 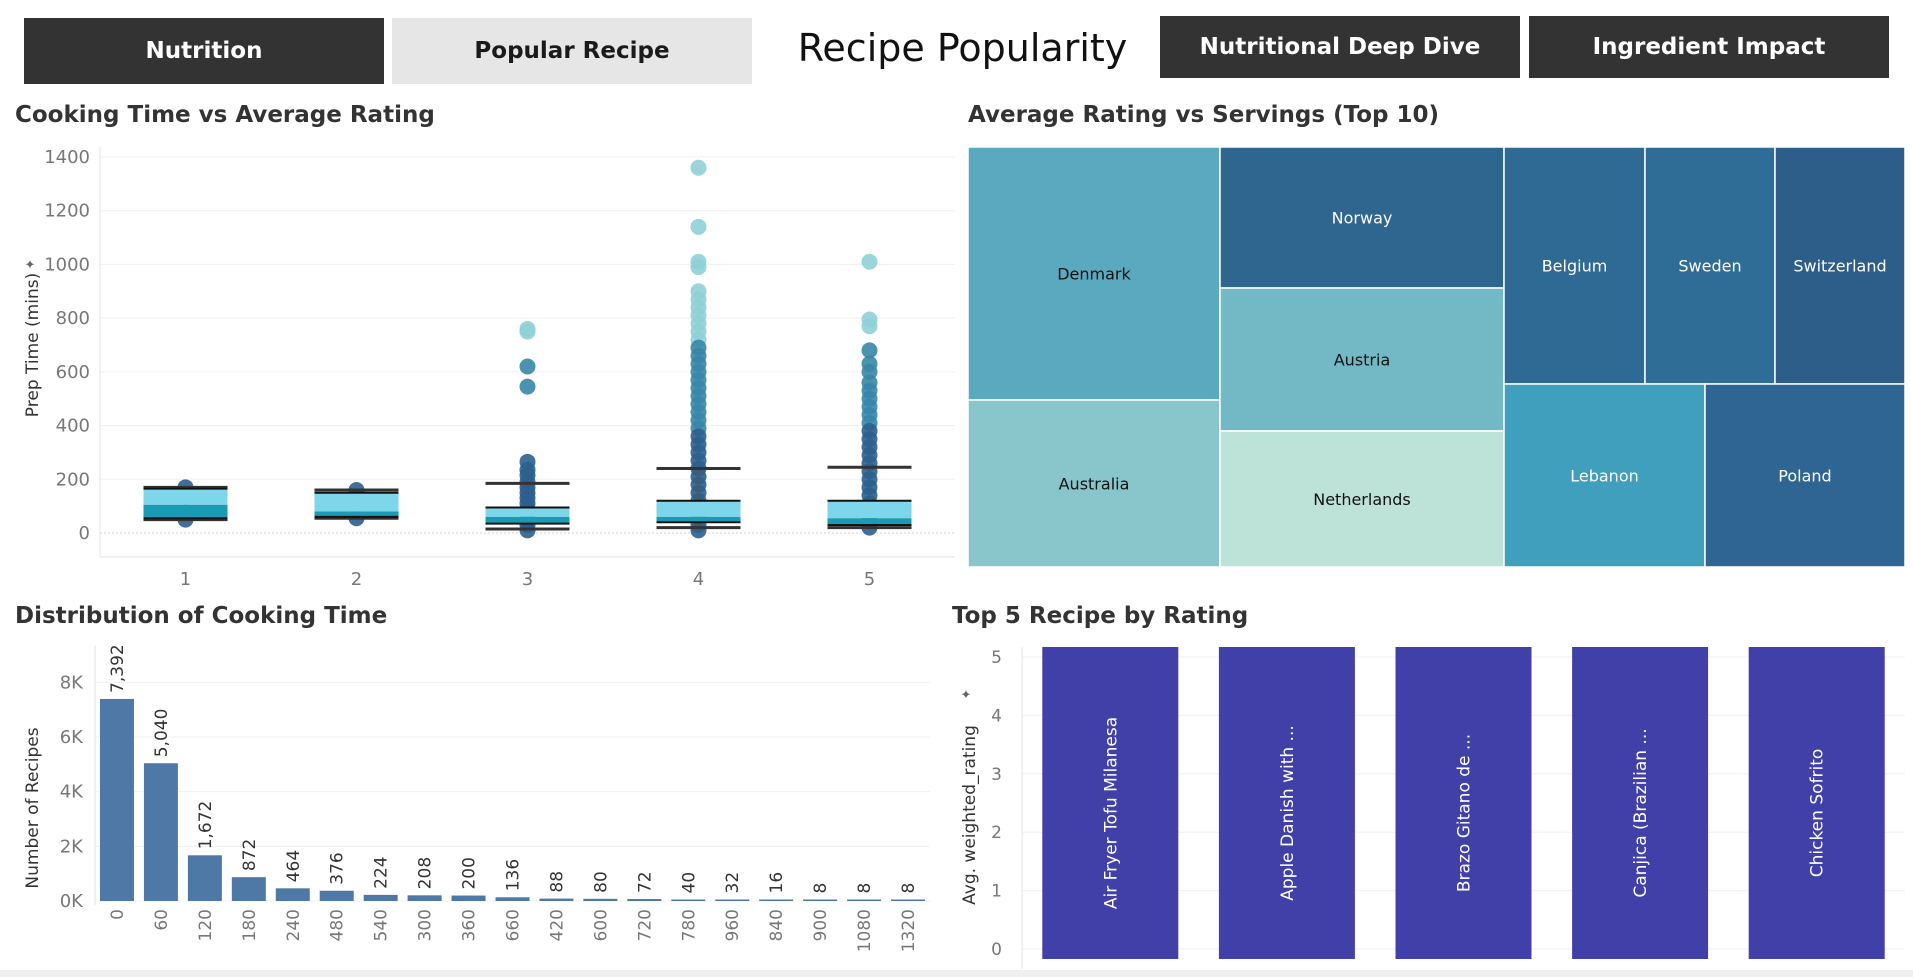 I want to click on bar-value-label: 376, so click(x=338, y=868).